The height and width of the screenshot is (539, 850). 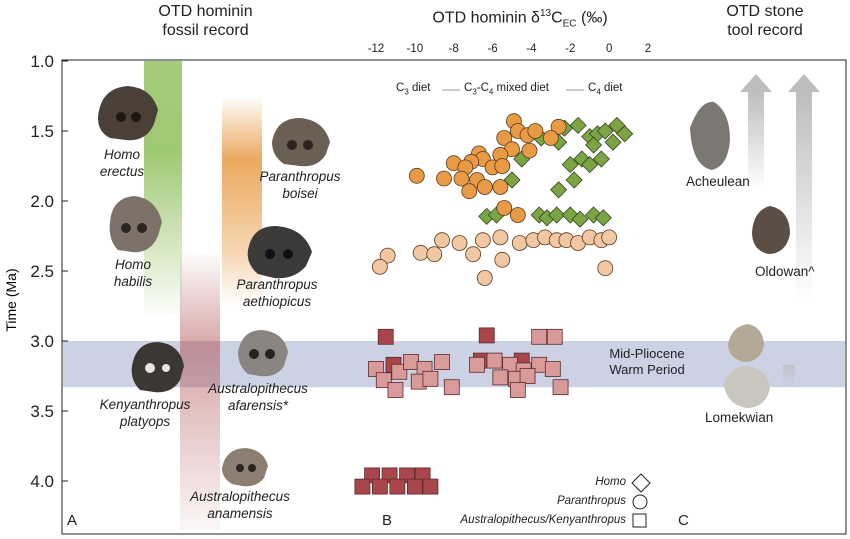 What do you see at coordinates (492, 49) in the screenshot?
I see `x-tick-label: -6` at bounding box center [492, 49].